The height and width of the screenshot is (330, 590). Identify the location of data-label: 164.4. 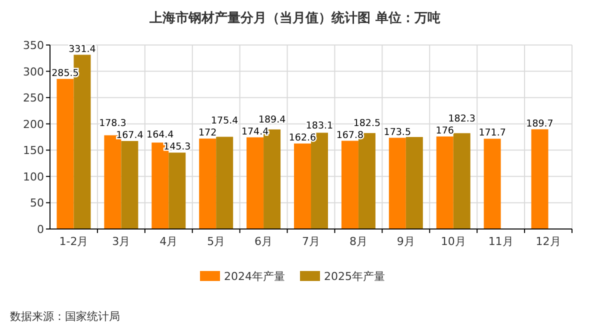
(160, 135).